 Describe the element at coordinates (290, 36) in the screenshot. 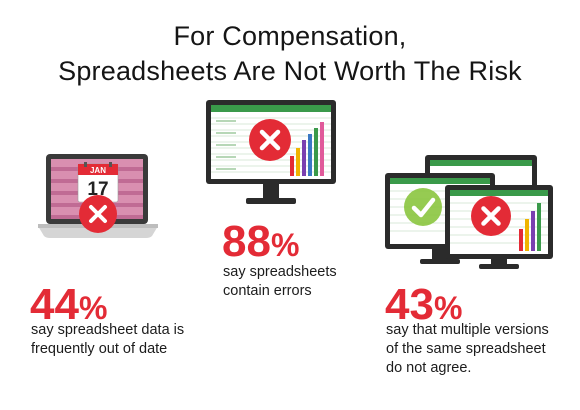

I see `page-title-line-1: For Compensation,` at that location.